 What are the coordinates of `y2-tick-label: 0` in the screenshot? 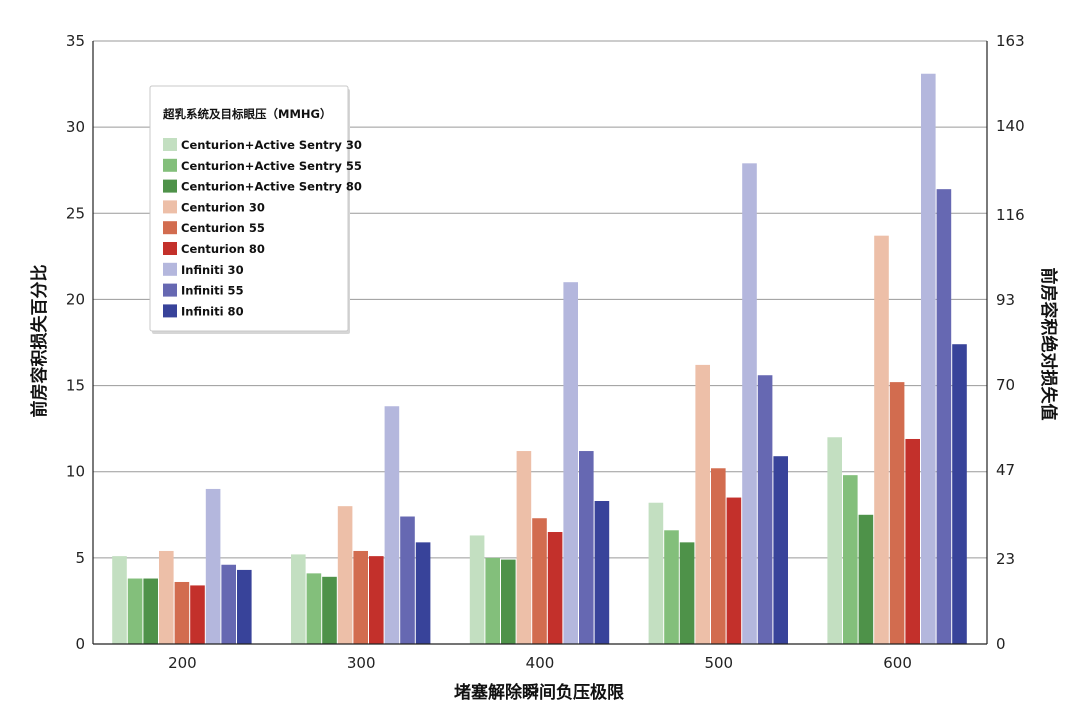 It's located at (1001, 644).